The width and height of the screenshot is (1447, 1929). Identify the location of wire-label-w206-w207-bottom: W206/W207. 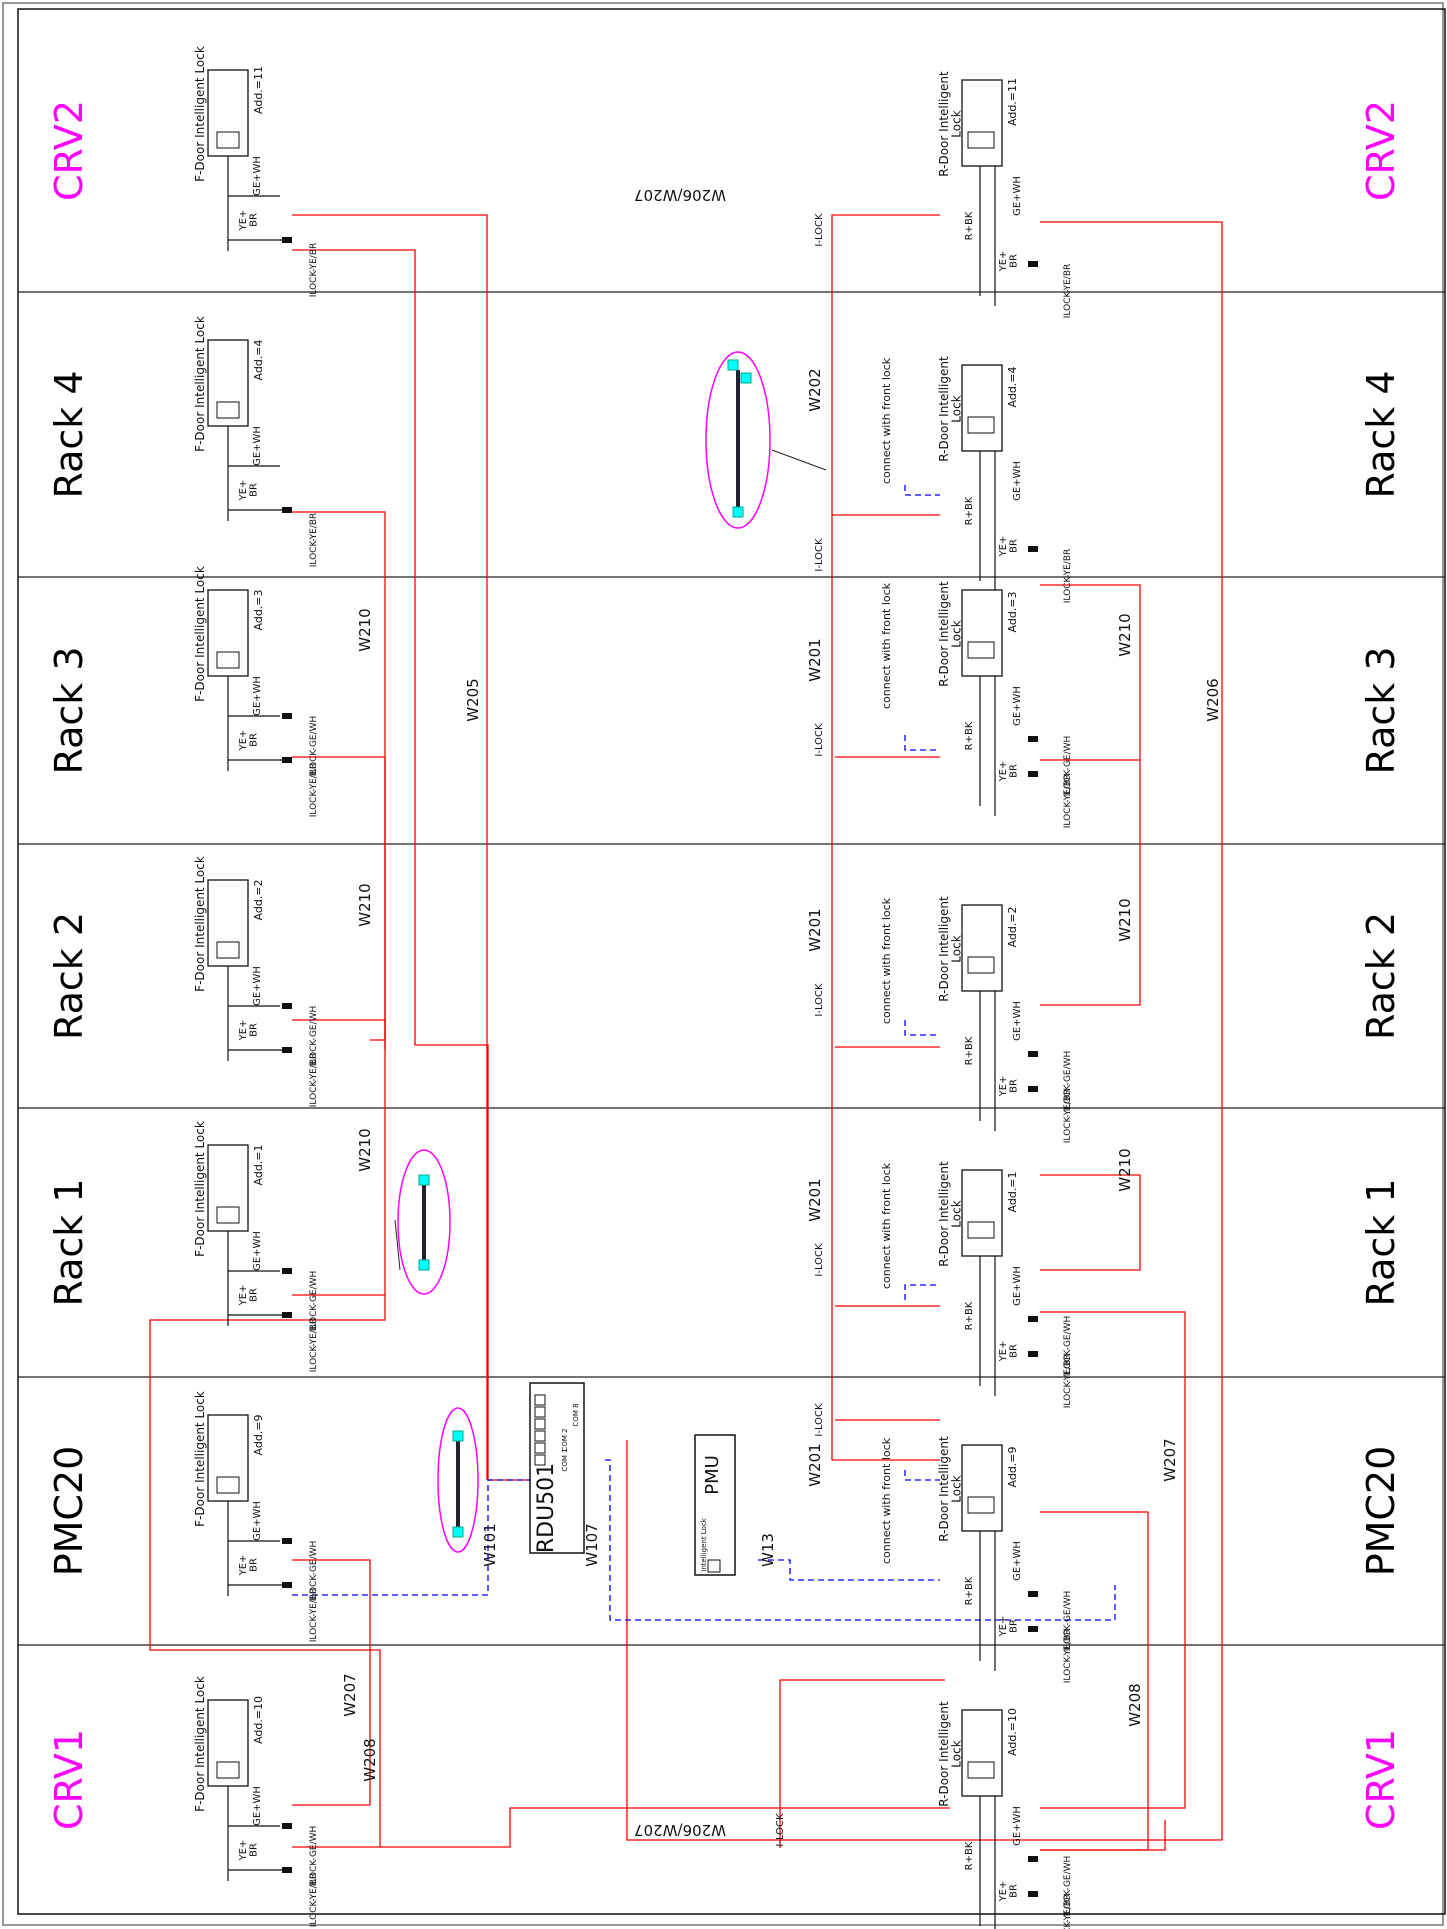
(680, 1830).